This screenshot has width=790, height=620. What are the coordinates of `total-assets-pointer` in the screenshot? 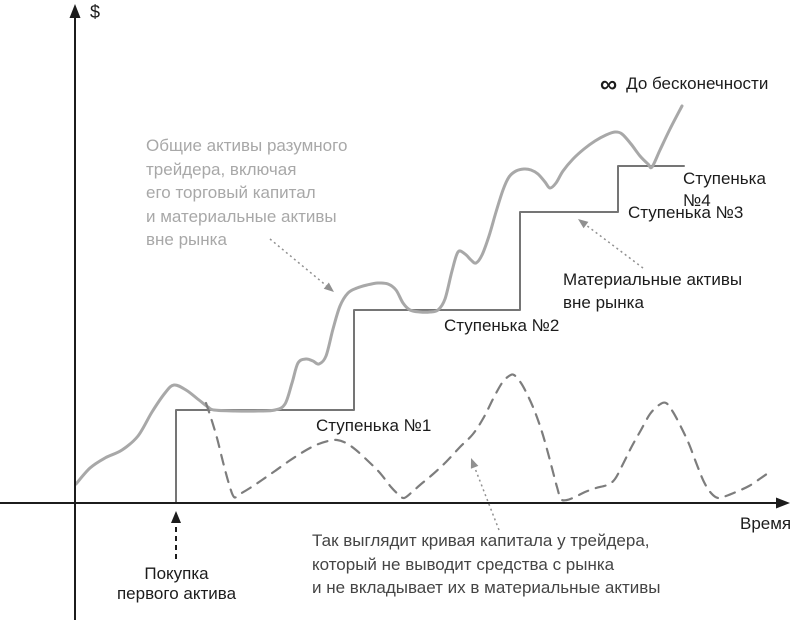 It's located at (298, 262).